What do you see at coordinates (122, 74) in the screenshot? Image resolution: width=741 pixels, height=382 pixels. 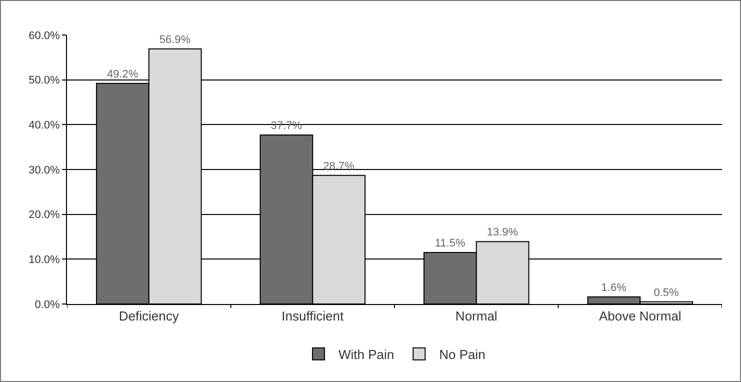 I see `data-label: 49.2%` at bounding box center [122, 74].